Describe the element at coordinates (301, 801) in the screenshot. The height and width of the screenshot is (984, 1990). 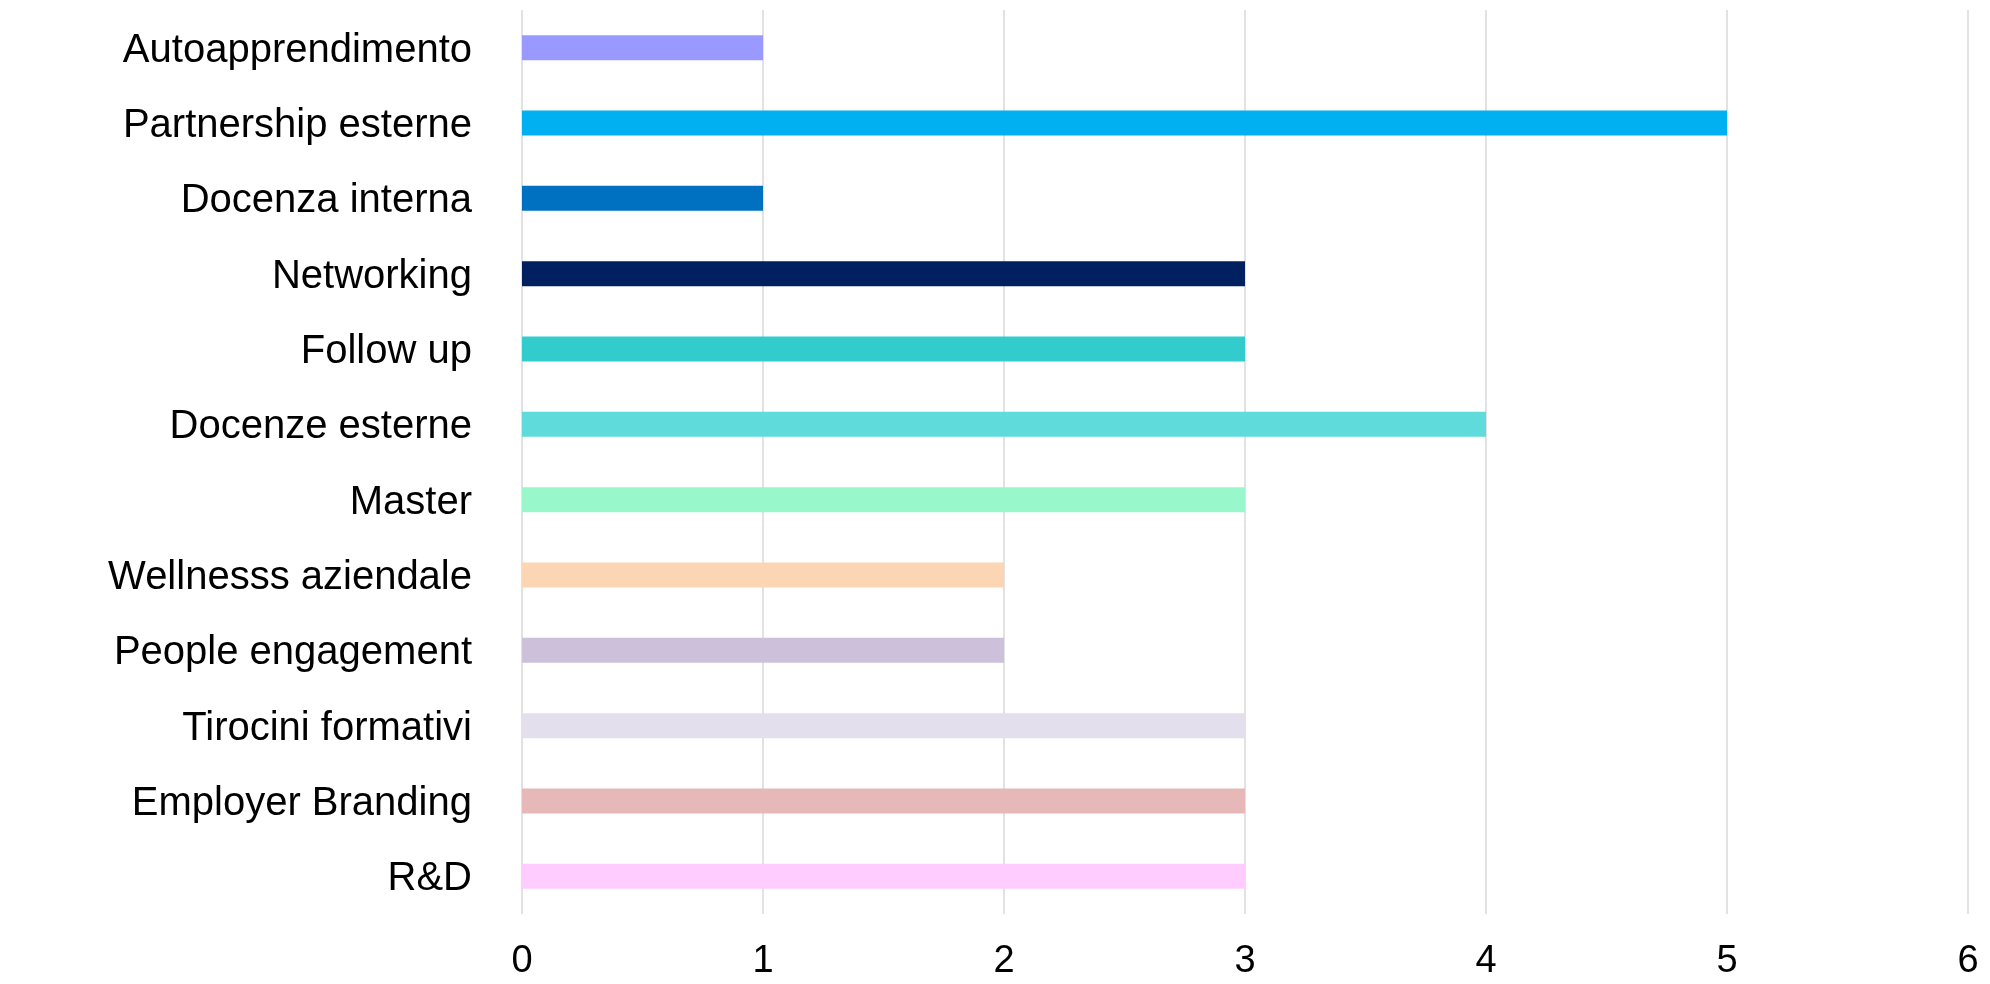
I see `y-tick-label: Employer Branding` at that location.